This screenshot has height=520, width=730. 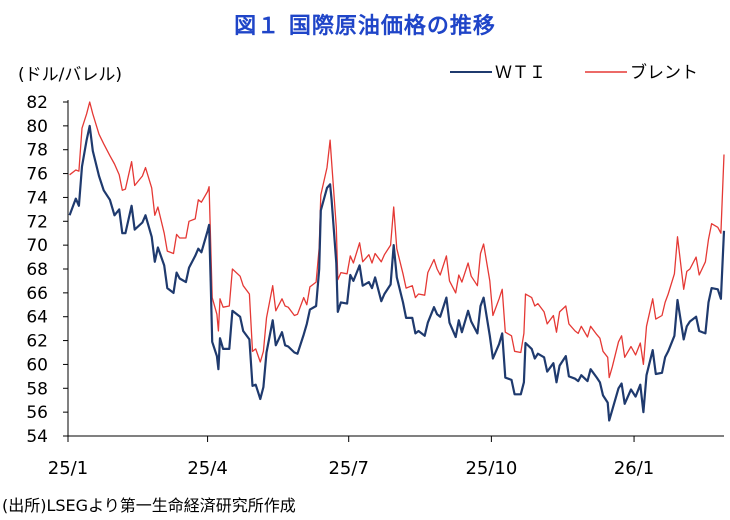 What do you see at coordinates (491, 468) in the screenshot?
I see `x-tick-label: 25/10` at bounding box center [491, 468].